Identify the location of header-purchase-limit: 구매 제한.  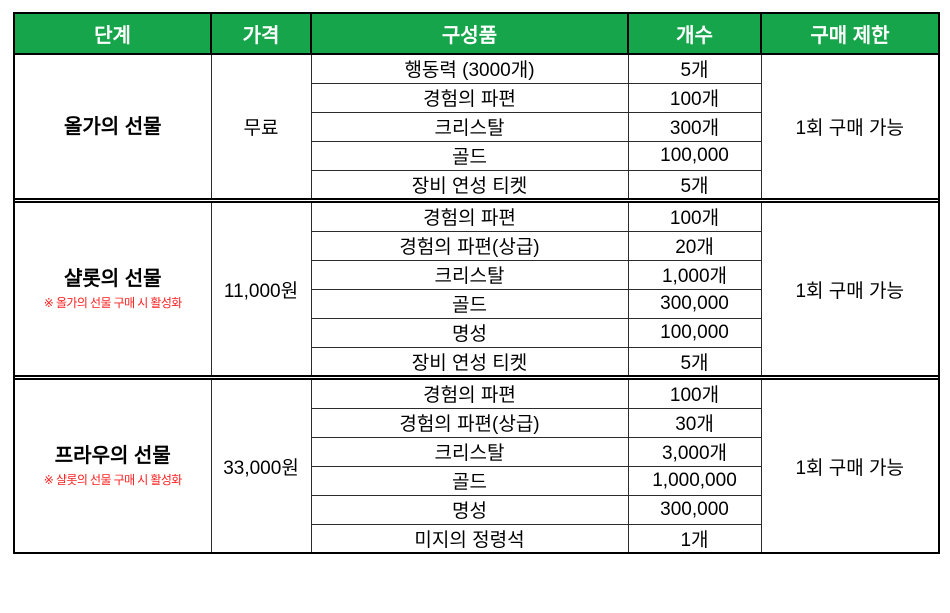
(850, 33).